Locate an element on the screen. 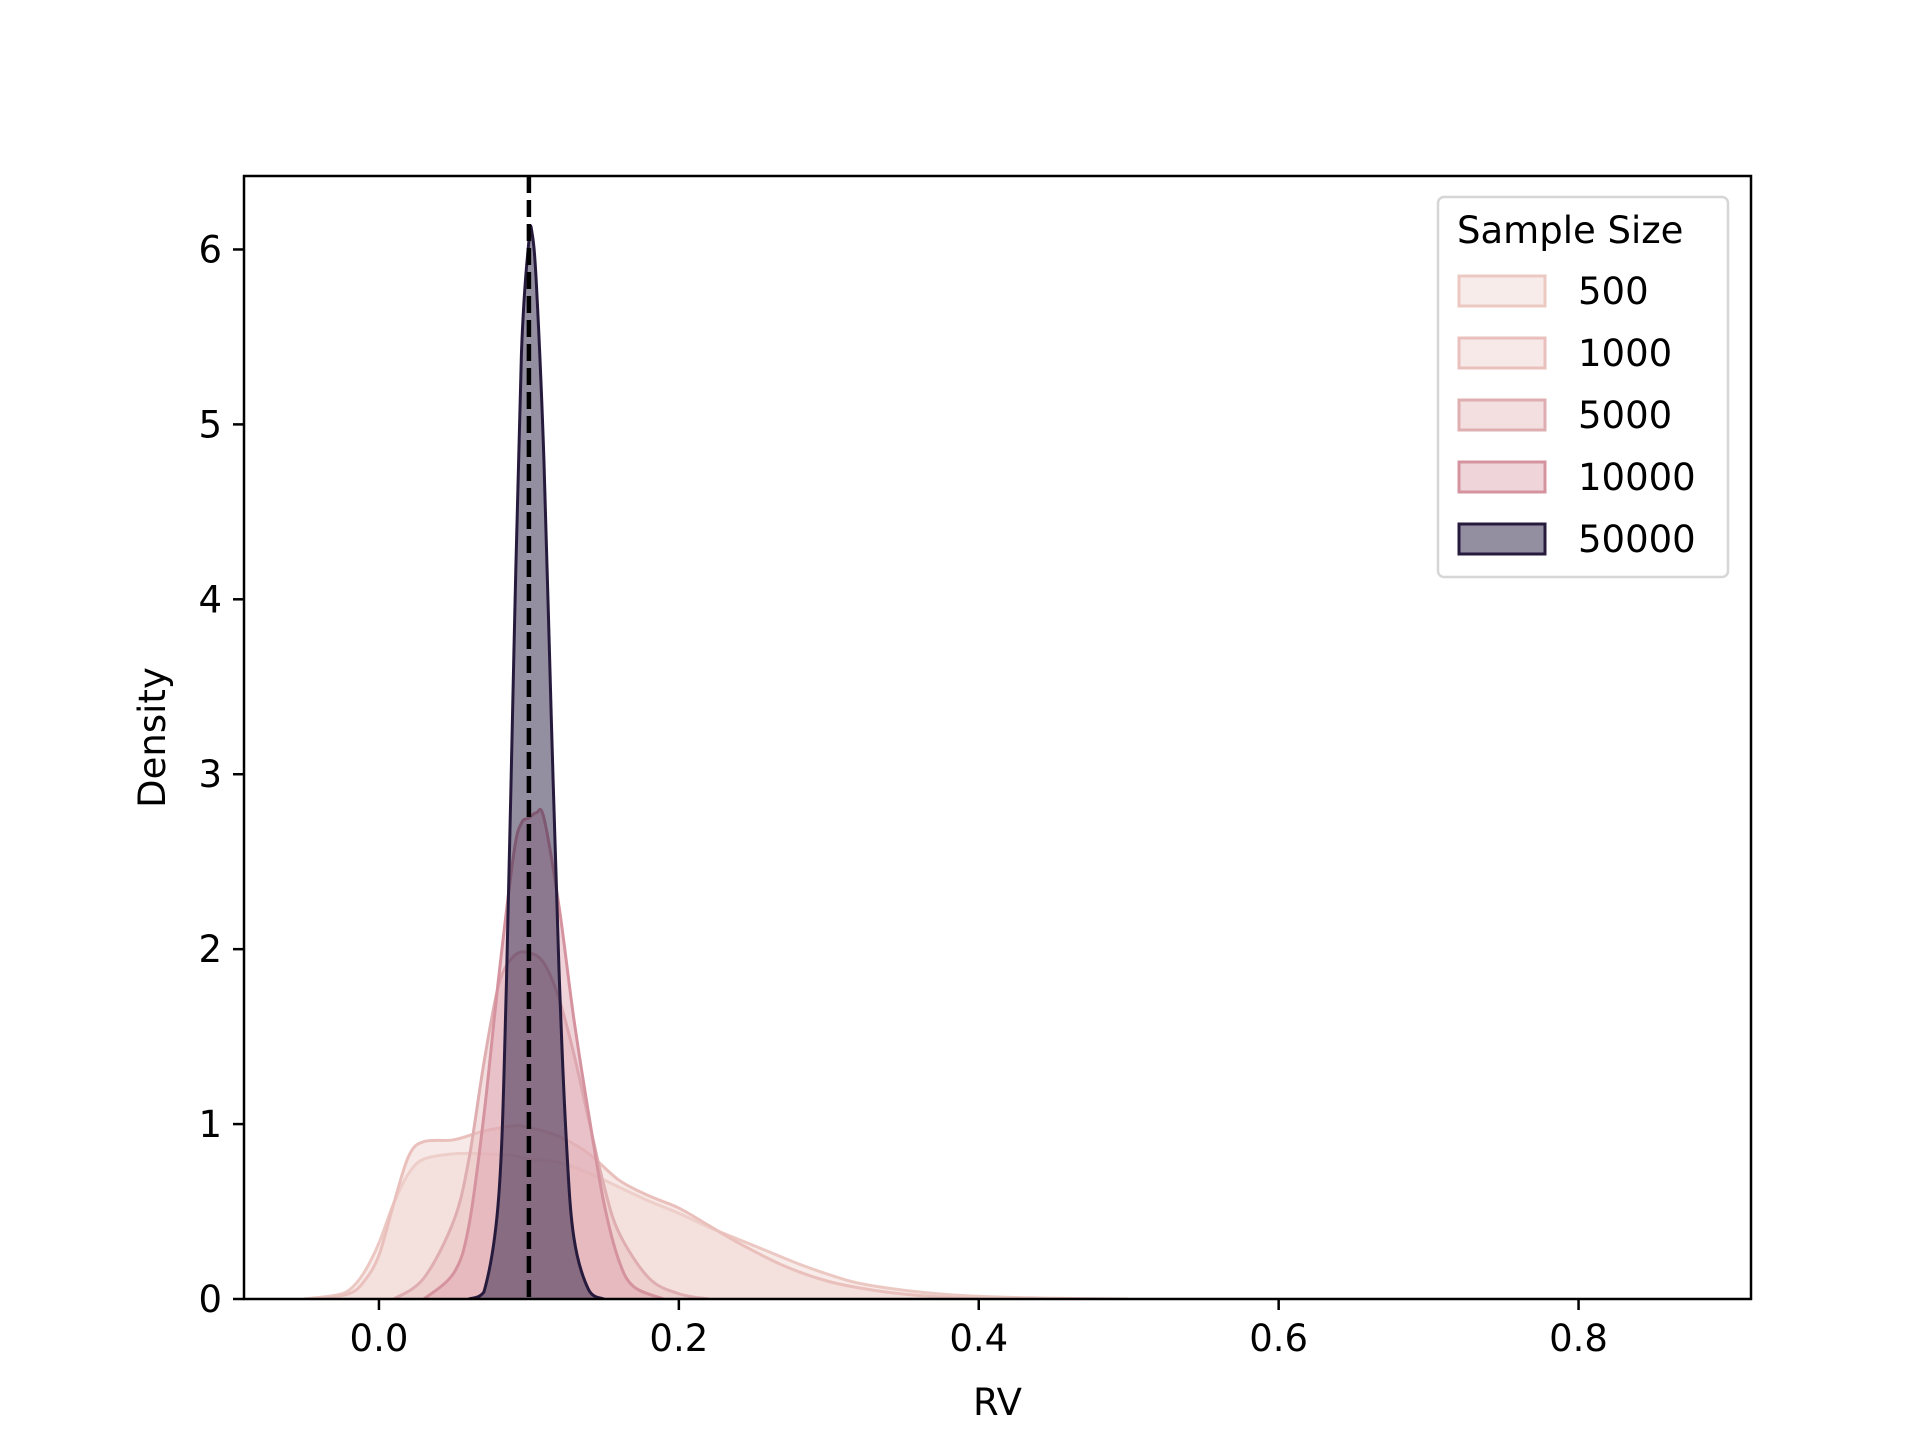 The width and height of the screenshot is (1920, 1444). legend-label-500: 500 is located at coordinates (1613, 291).